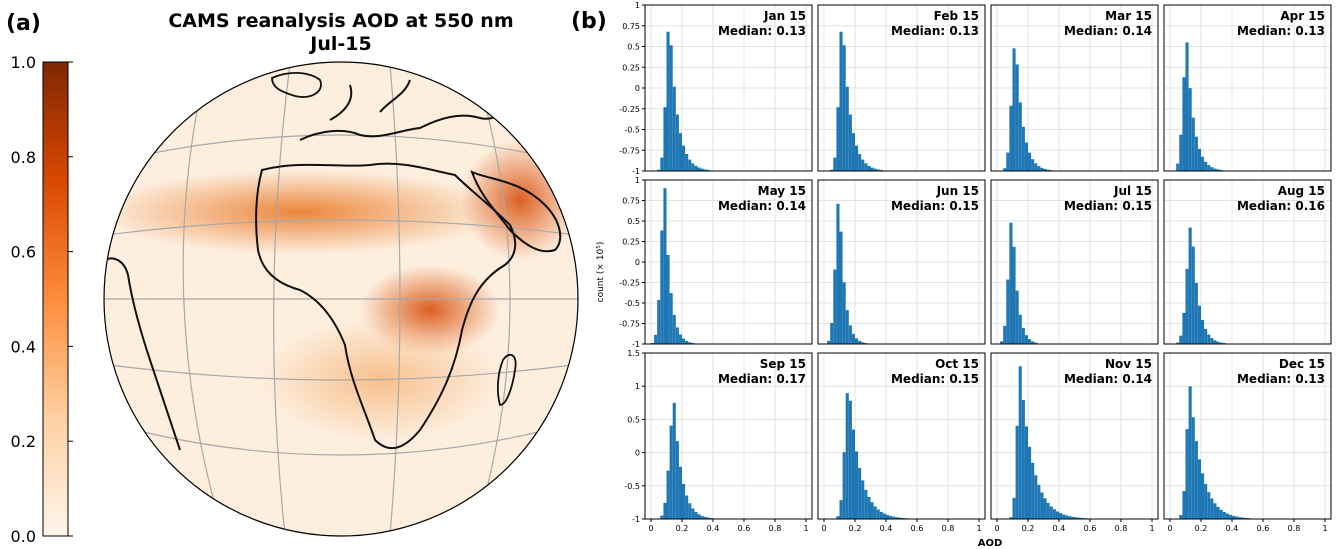 The width and height of the screenshot is (1337, 549). What do you see at coordinates (1301, 191) in the screenshot?
I see `histogram-month-label: Aug 15` at bounding box center [1301, 191].